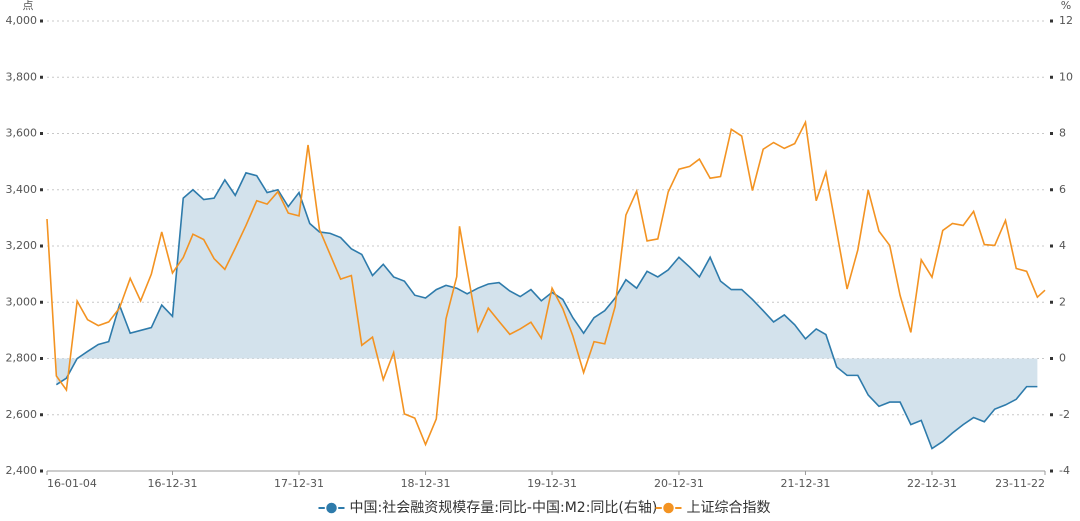  What do you see at coordinates (299, 483) in the screenshot?
I see `x-tick-label: 17-12-31` at bounding box center [299, 483].